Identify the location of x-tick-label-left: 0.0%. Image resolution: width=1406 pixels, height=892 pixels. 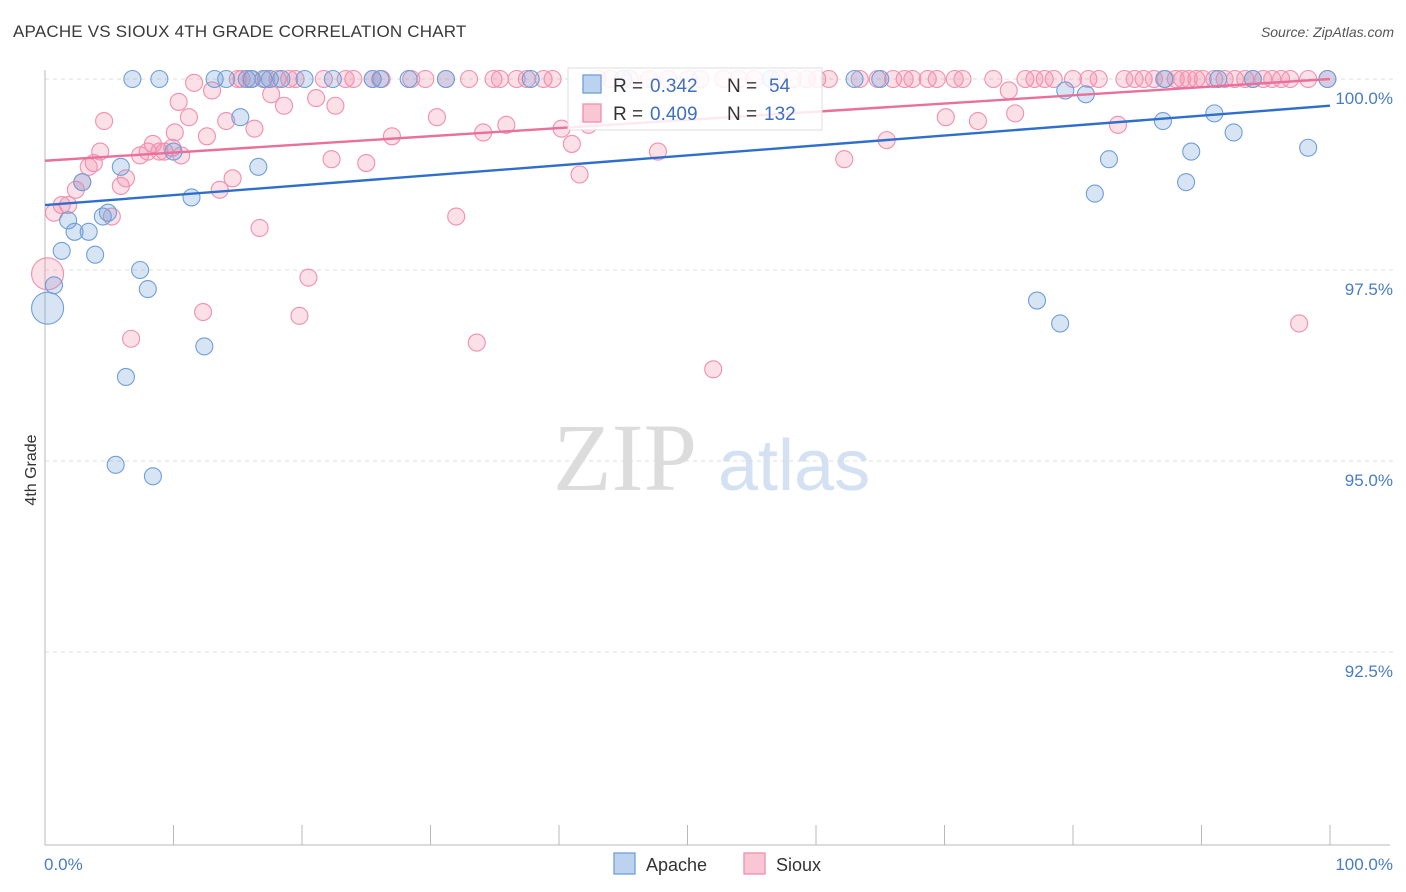
(63, 864).